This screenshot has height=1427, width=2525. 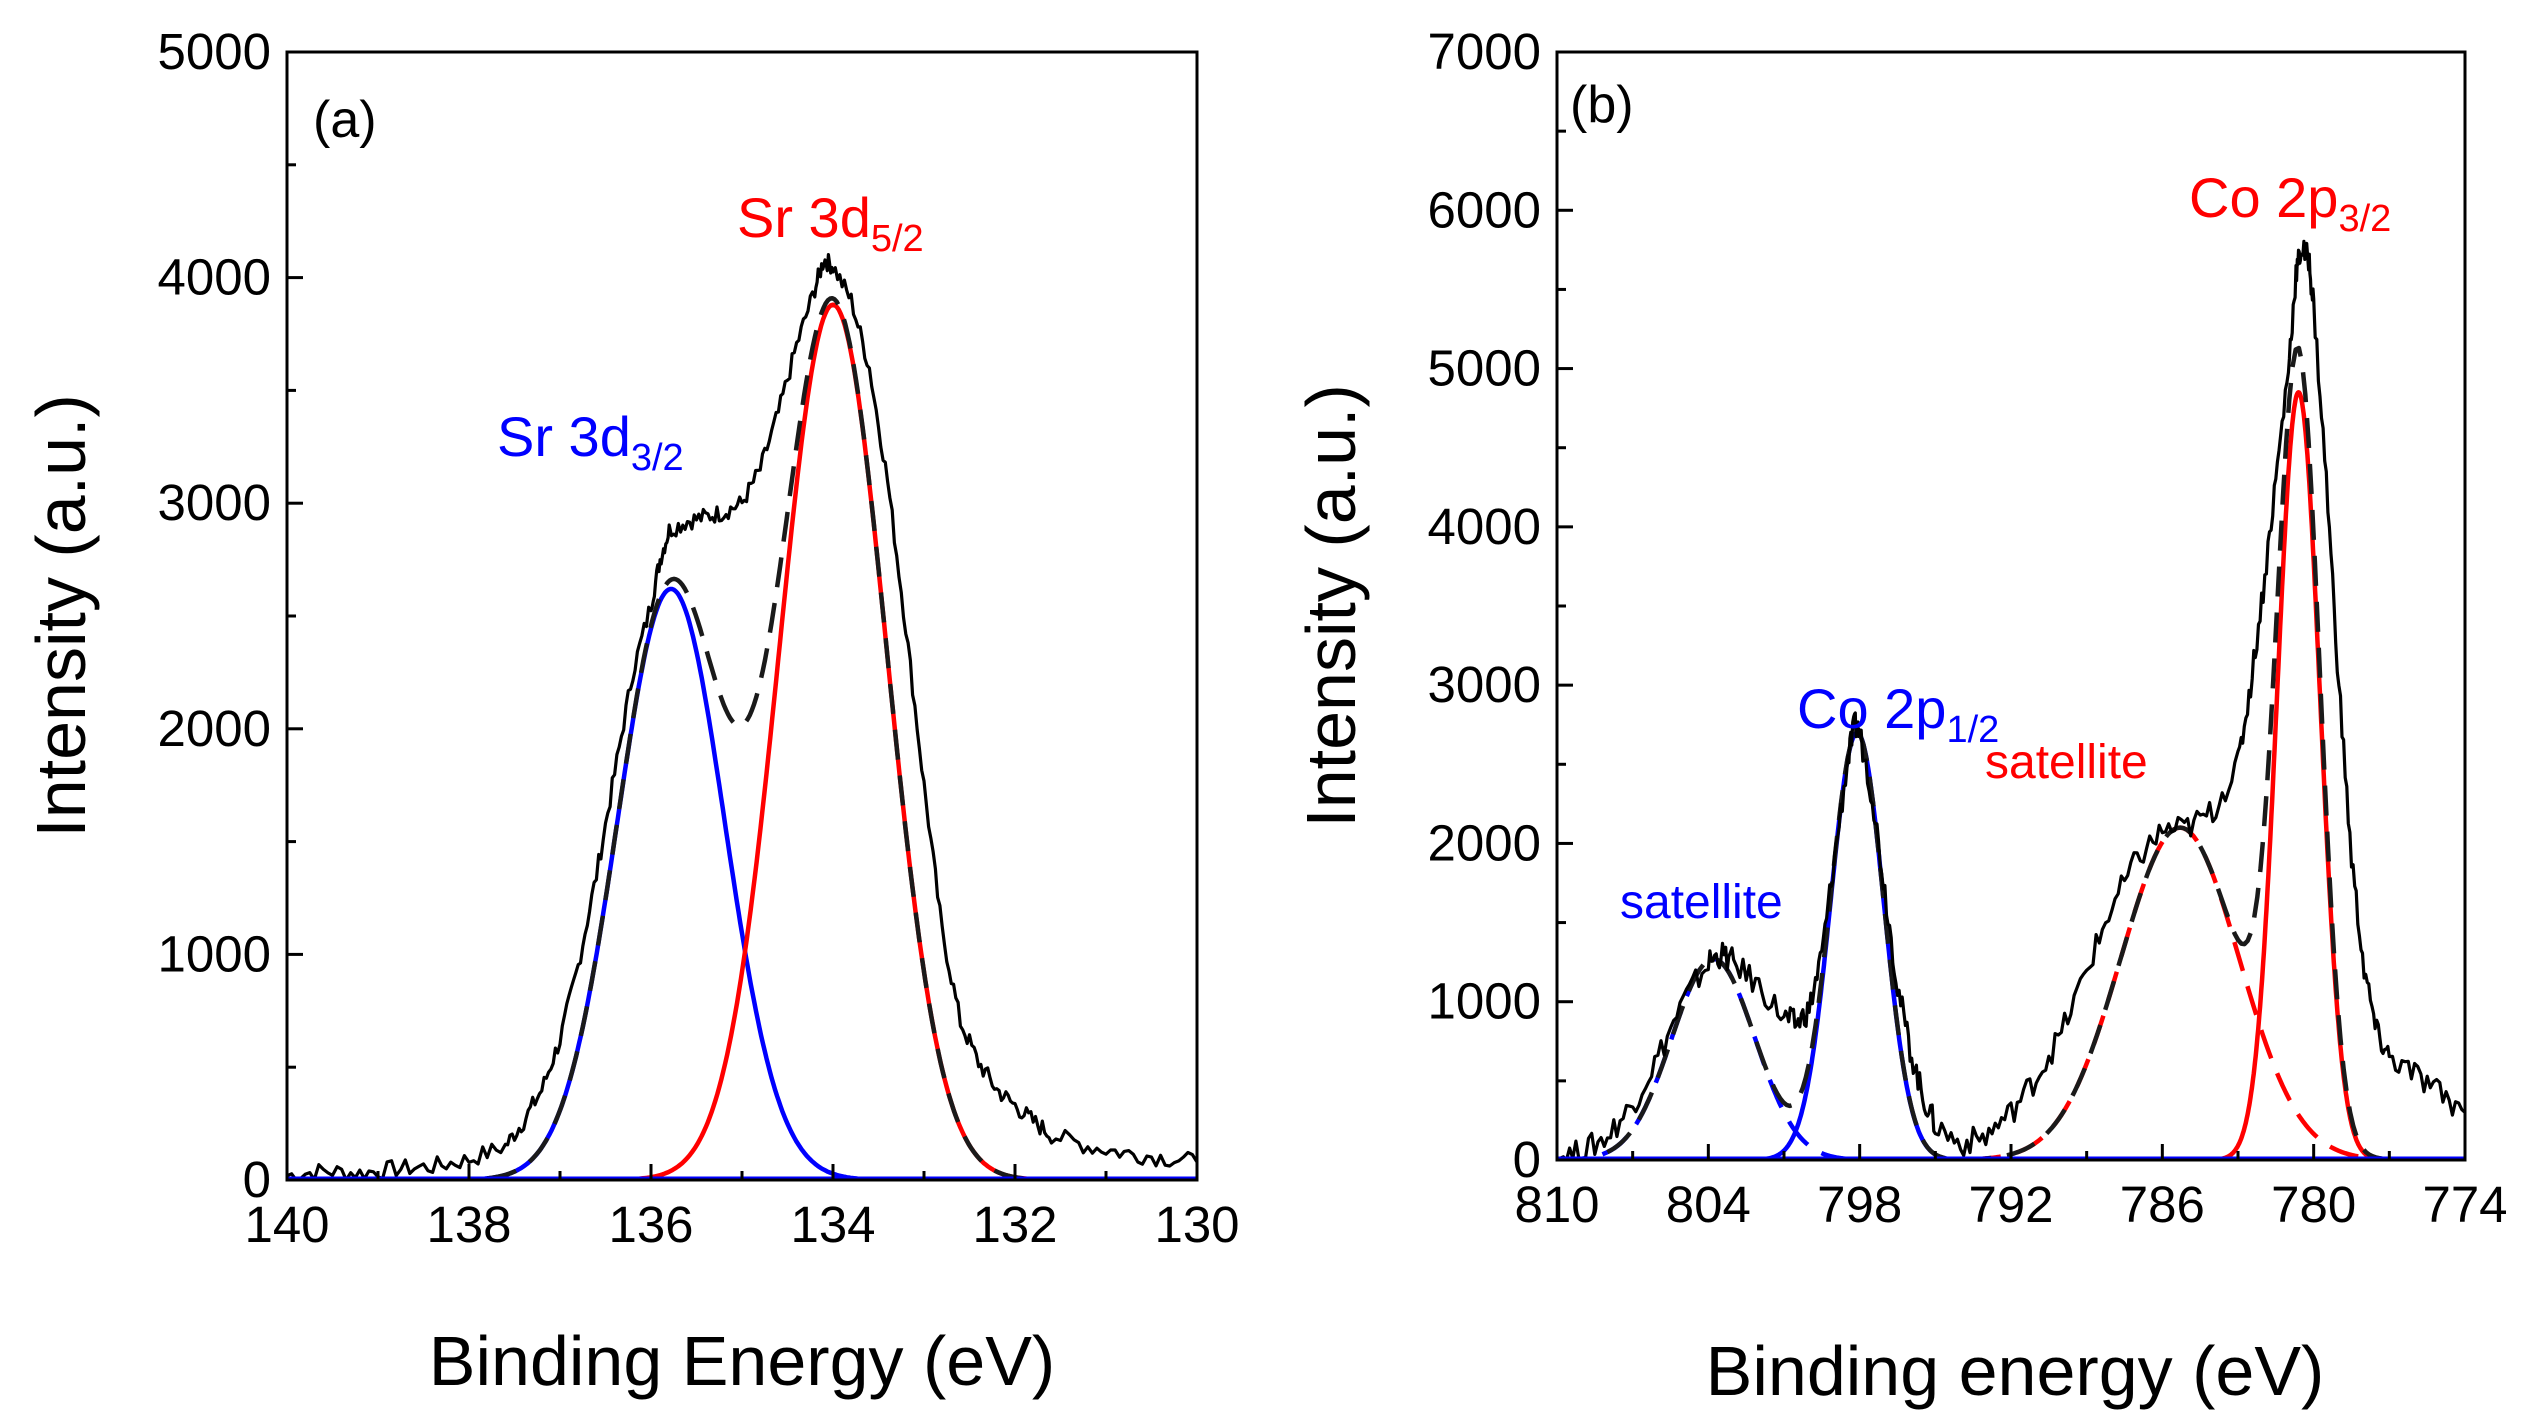 What do you see at coordinates (1331, 606) in the screenshot?
I see `panel-b-y-axis-title: Intensity (a.u.)` at bounding box center [1331, 606].